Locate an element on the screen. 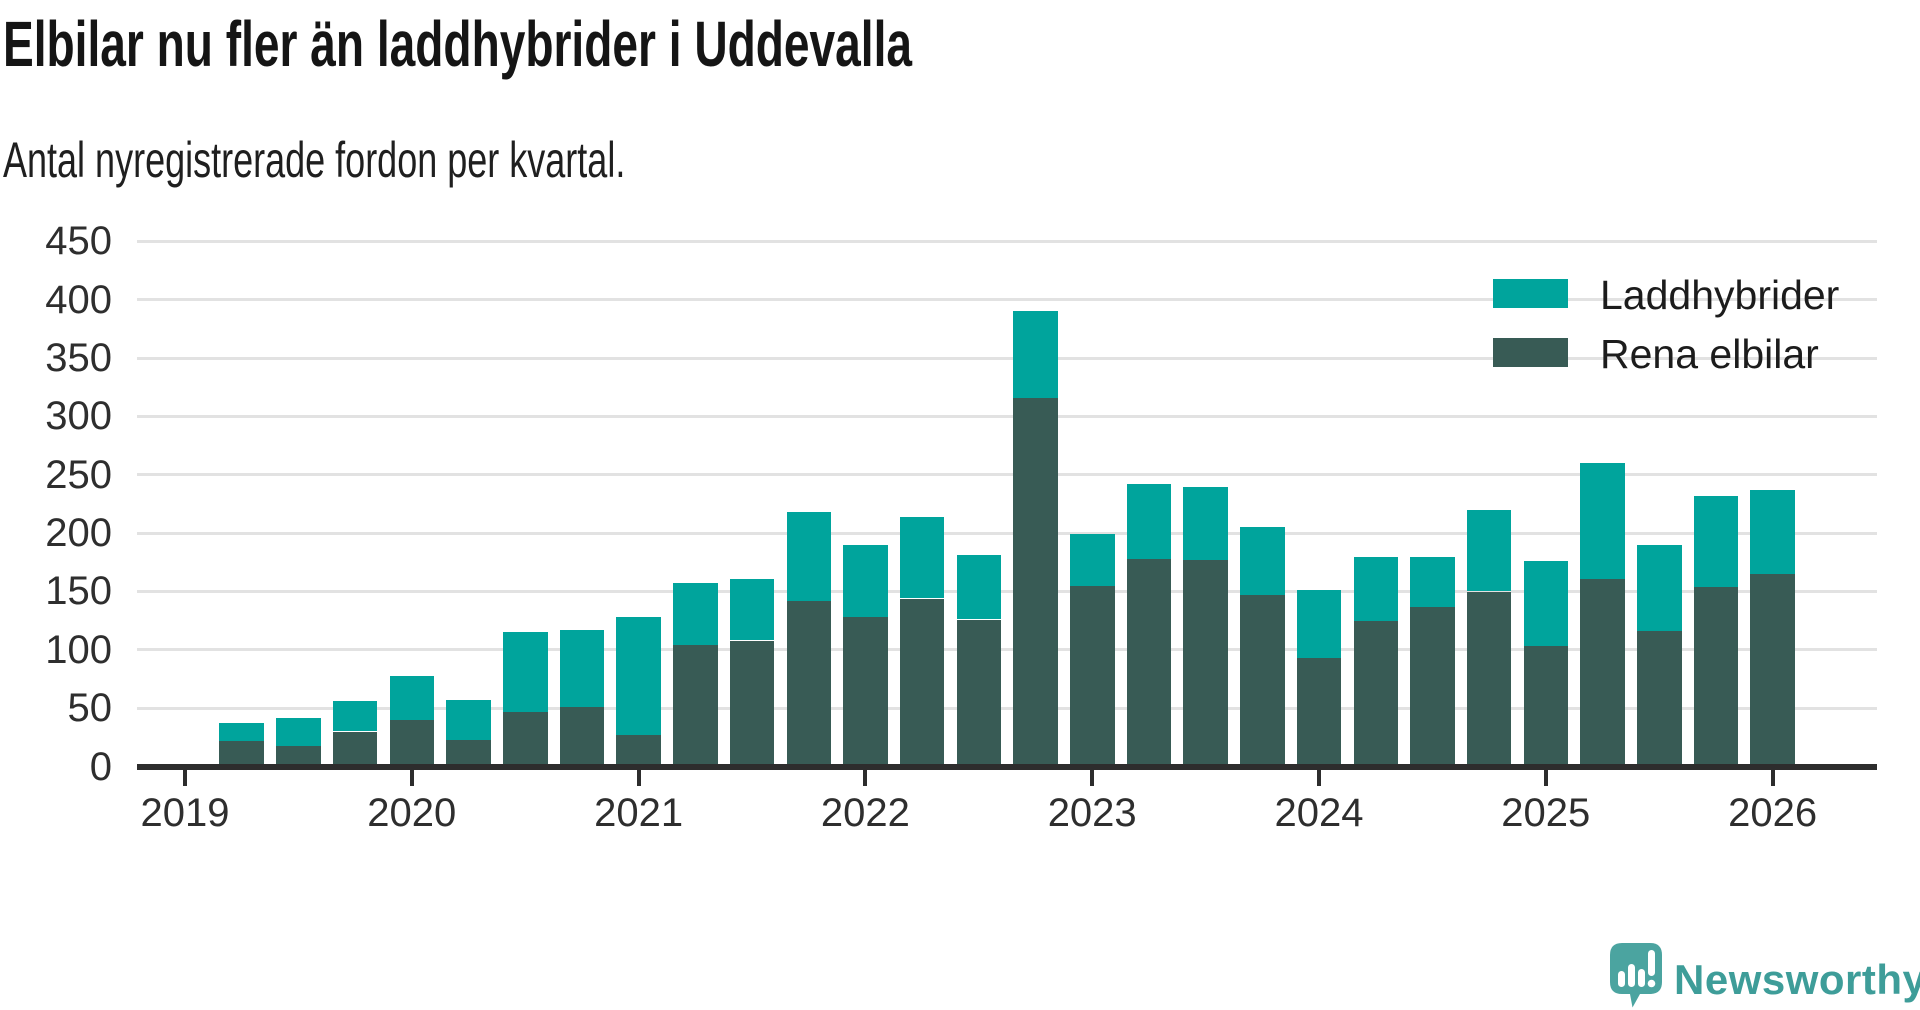 This screenshot has width=1920, height=1010. bar-segment-laddhybrider-2025-q2 is located at coordinates (1602, 521).